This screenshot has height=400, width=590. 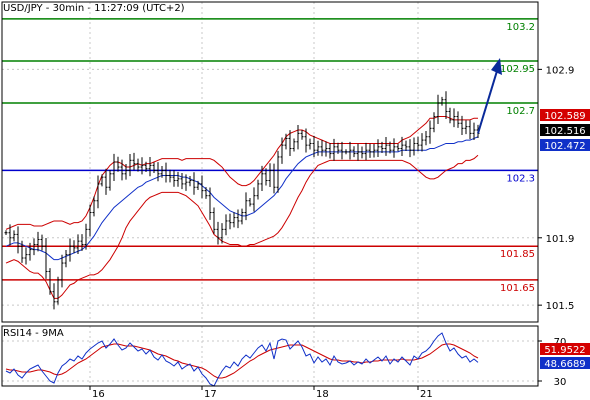 I want to click on x-tick-label: 21, so click(x=426, y=394).